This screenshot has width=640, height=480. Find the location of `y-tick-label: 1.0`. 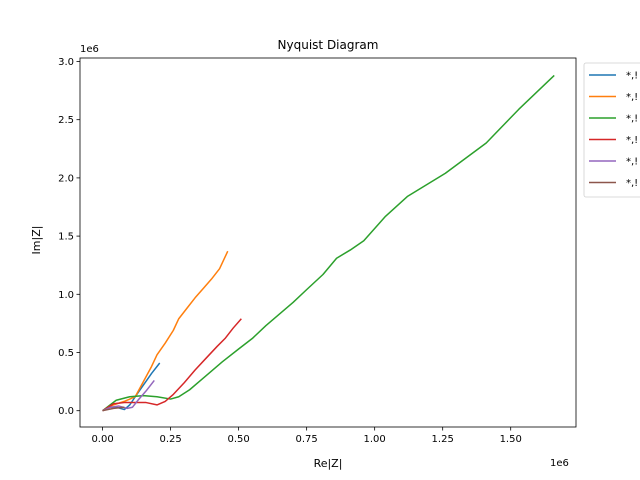

y-tick-label: 1.0 is located at coordinates (66, 295).